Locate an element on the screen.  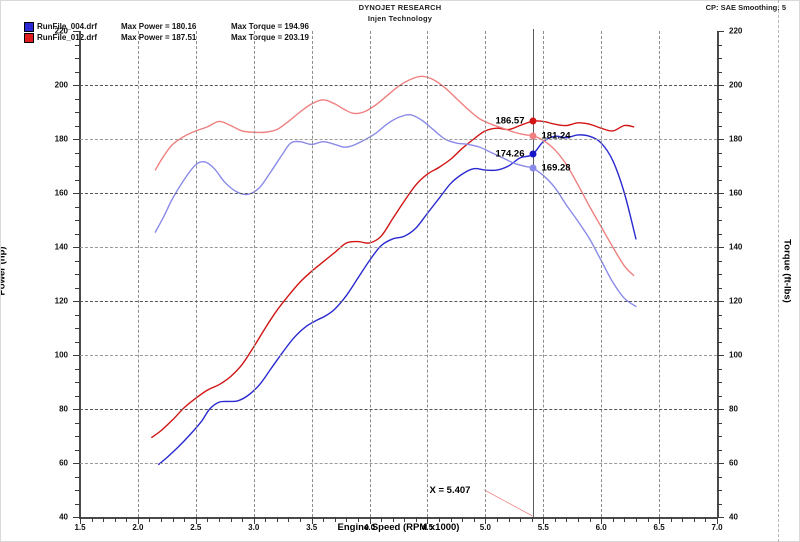
x-tick-label: 4.0 is located at coordinates (369, 527).